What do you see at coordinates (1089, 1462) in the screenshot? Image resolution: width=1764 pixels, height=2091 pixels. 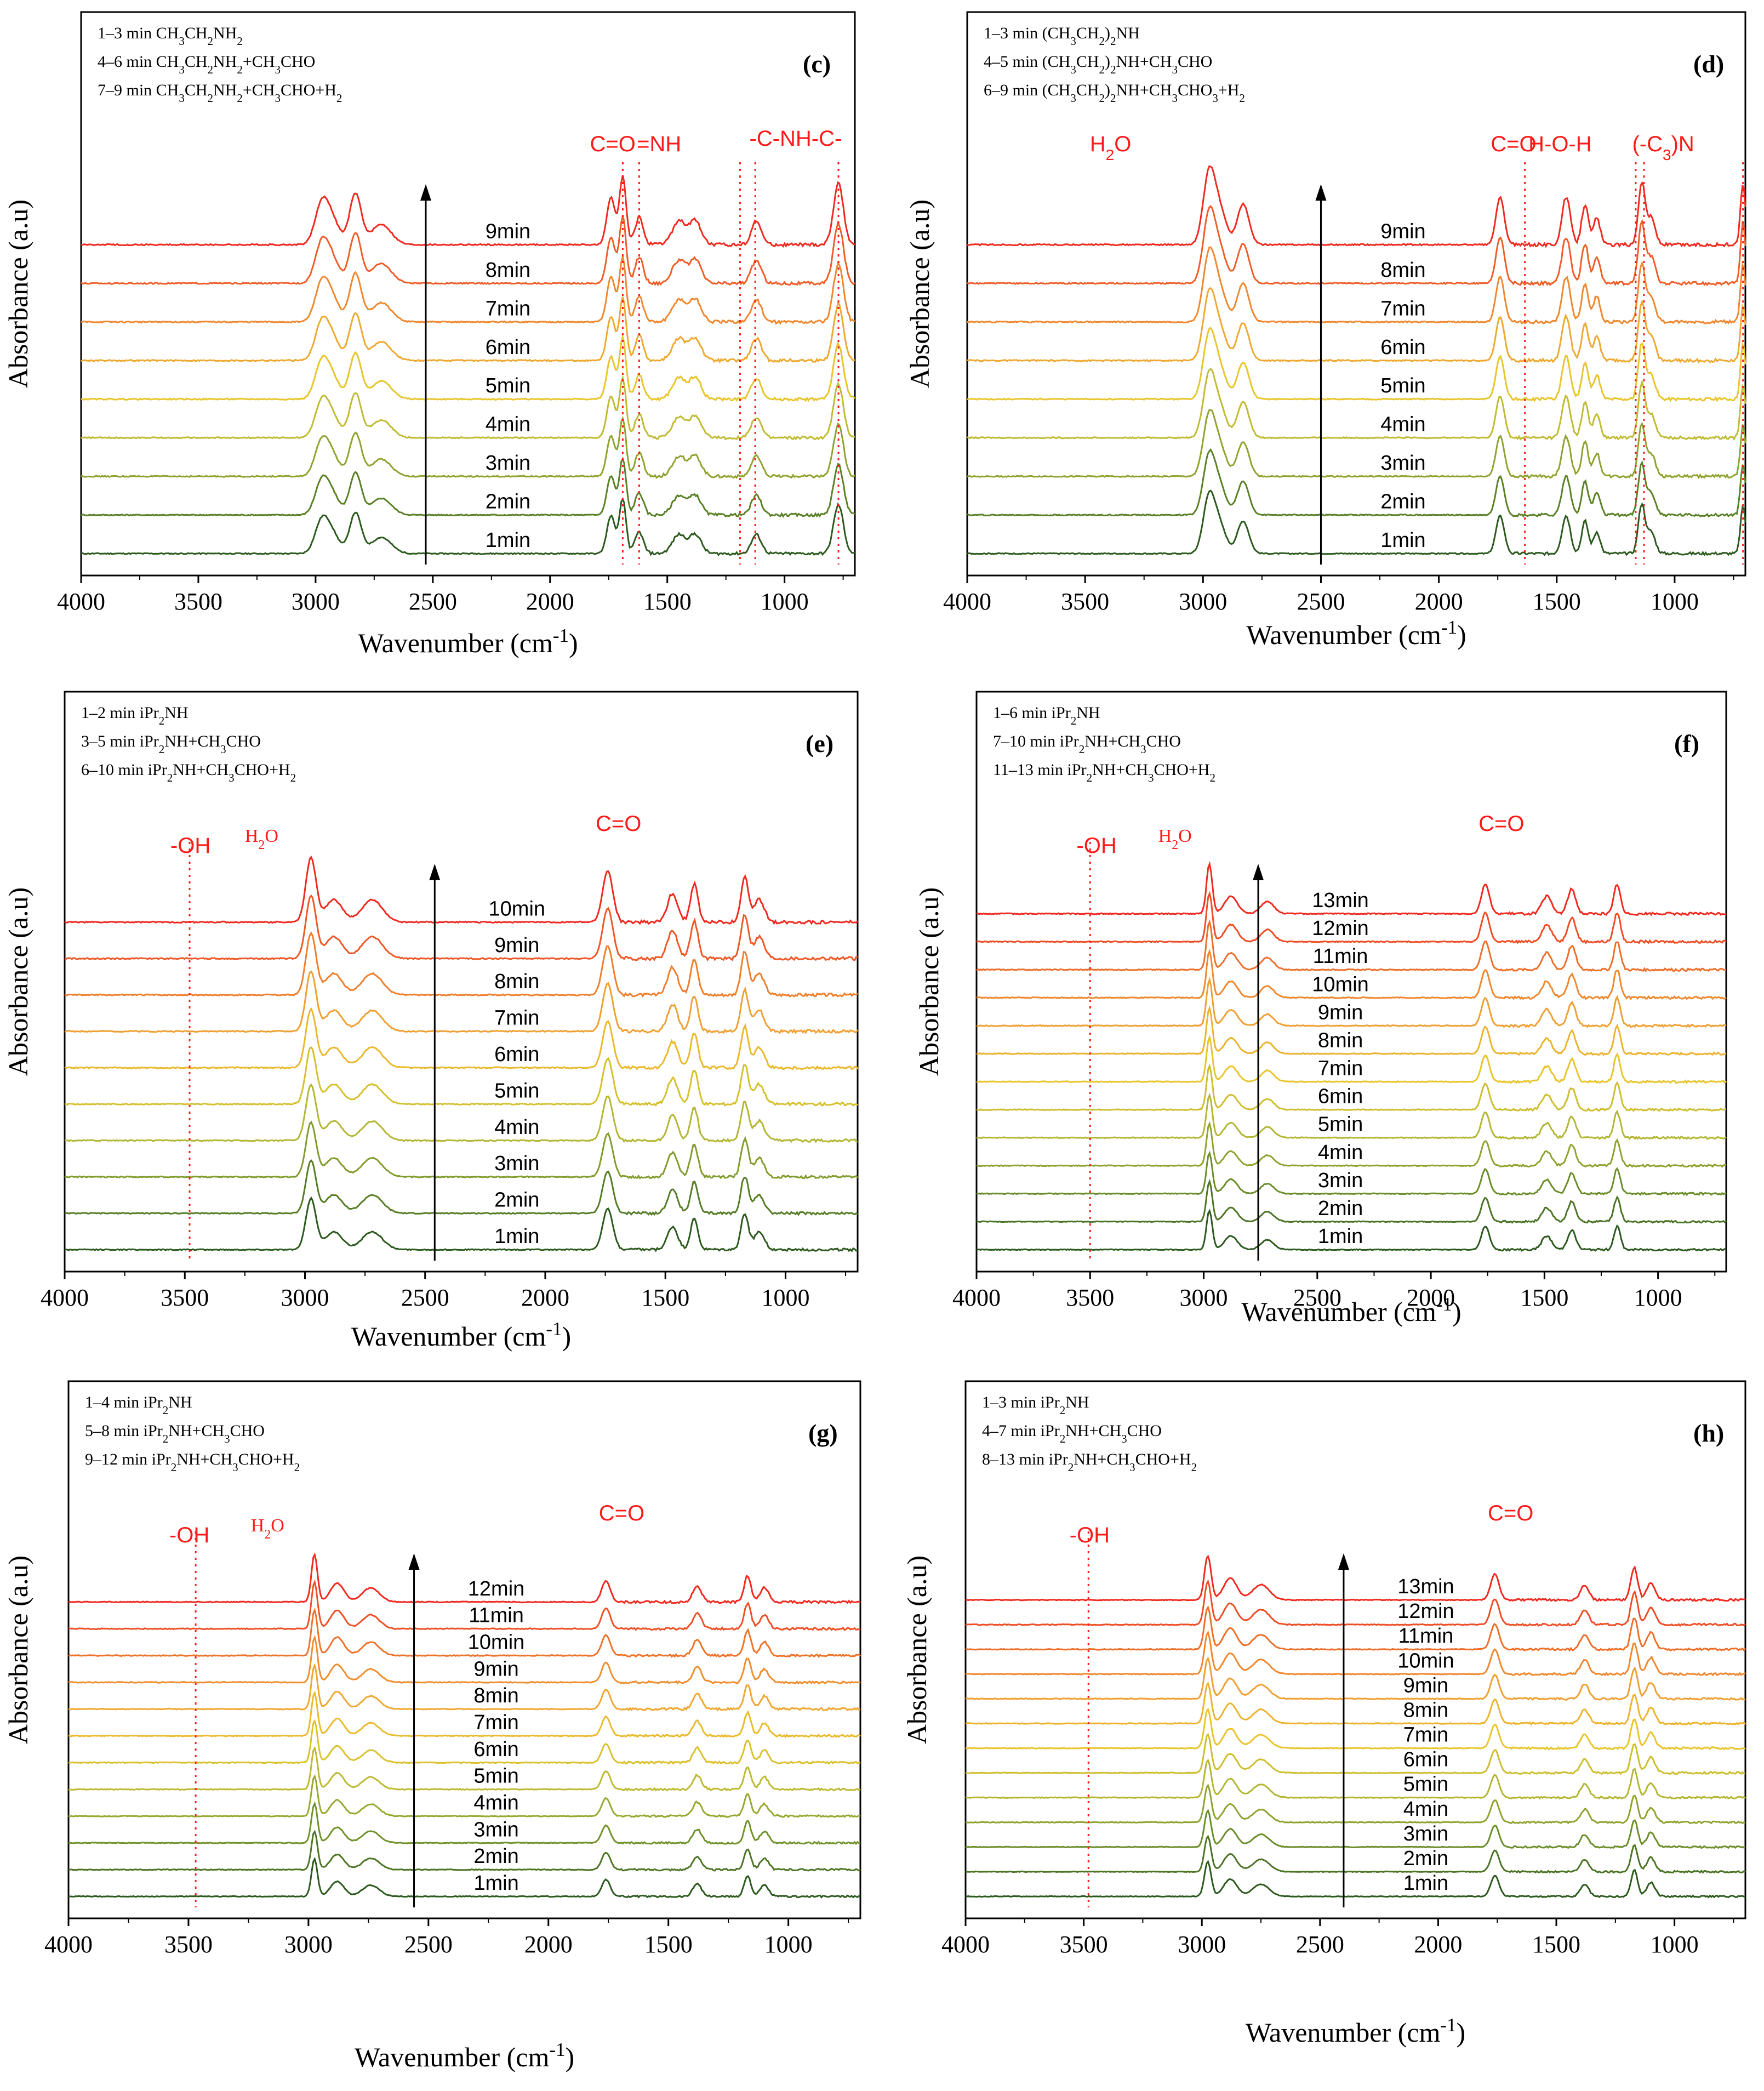 I see `legend-entry: 8–13 min iPr2NH+CH3CHO+H2` at bounding box center [1089, 1462].